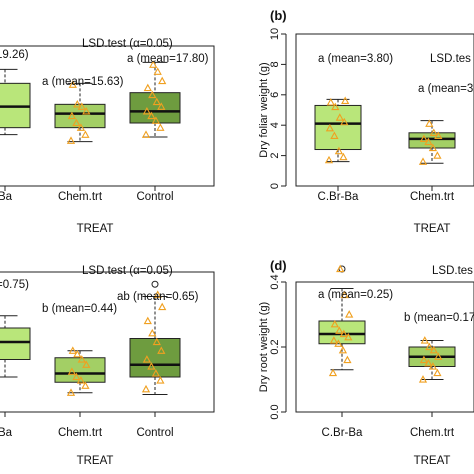  I want to click on group-mean-label: ab (mean=0.65), so click(158, 297).